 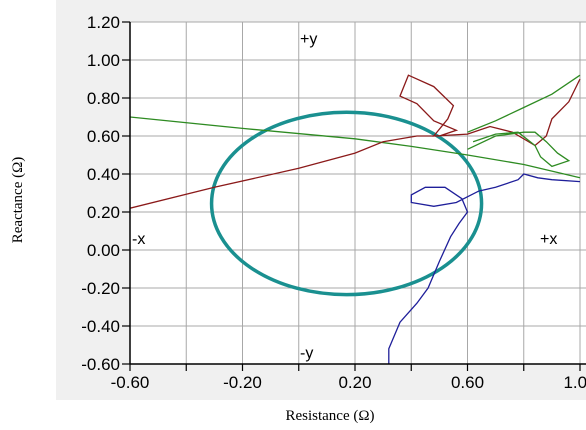 What do you see at coordinates (138, 239) in the screenshot?
I see `quadrant-label-left: -x` at bounding box center [138, 239].